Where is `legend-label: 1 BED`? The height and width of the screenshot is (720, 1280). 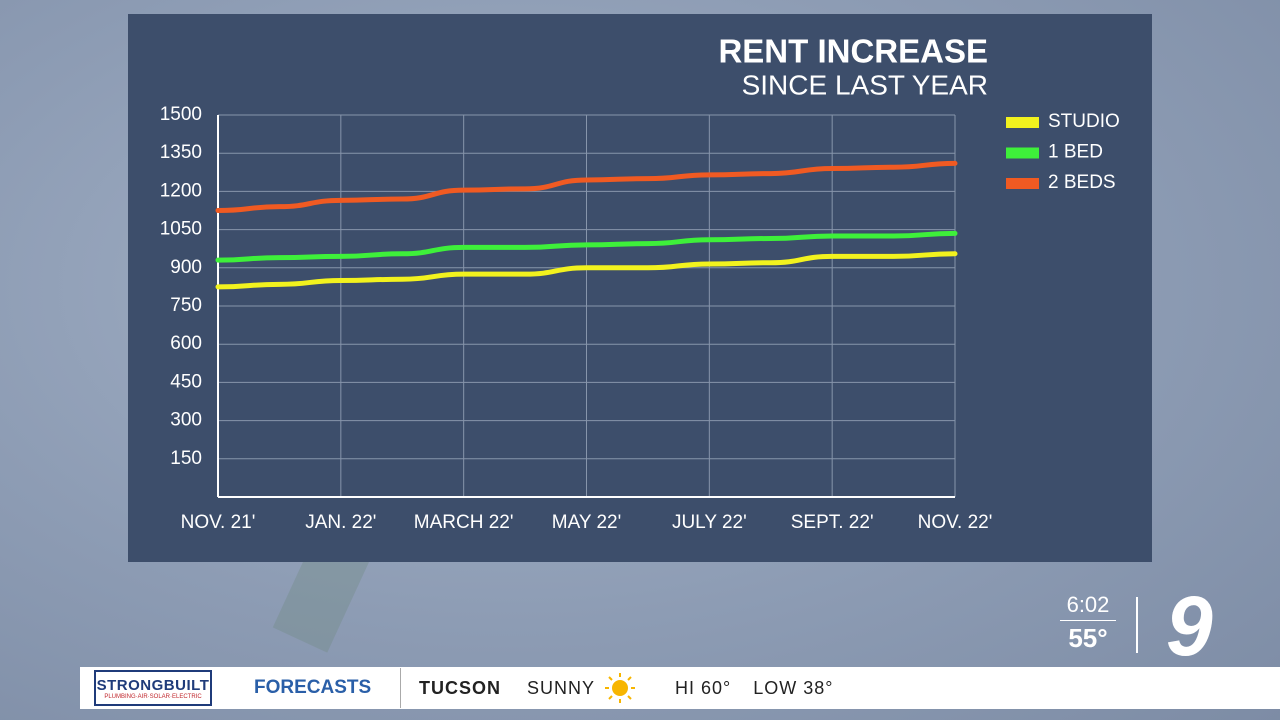
legend-label: 1 BED is located at coordinates (1075, 152).